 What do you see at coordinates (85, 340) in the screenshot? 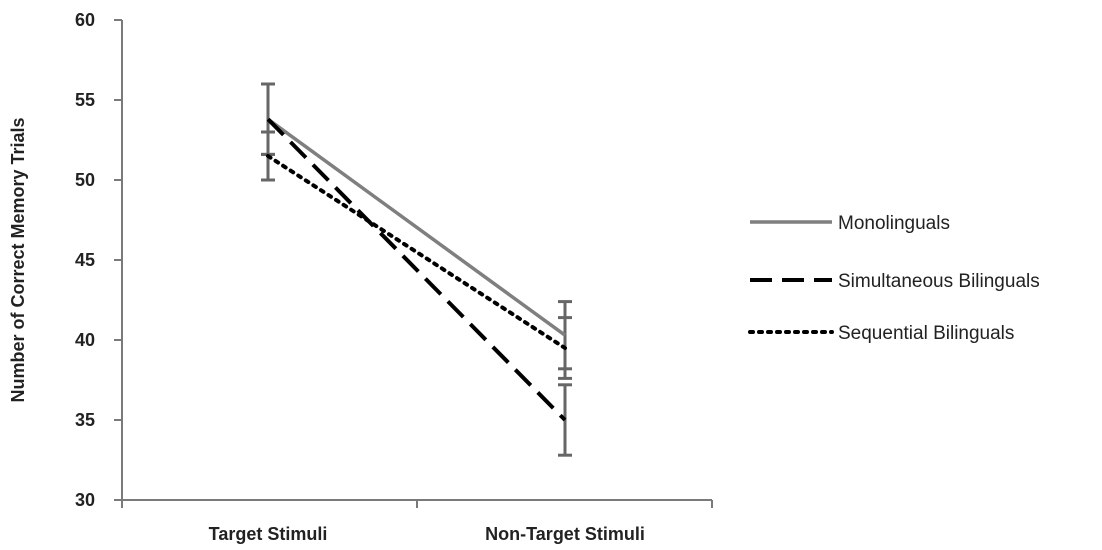
I see `y-tick-label: 40` at bounding box center [85, 340].